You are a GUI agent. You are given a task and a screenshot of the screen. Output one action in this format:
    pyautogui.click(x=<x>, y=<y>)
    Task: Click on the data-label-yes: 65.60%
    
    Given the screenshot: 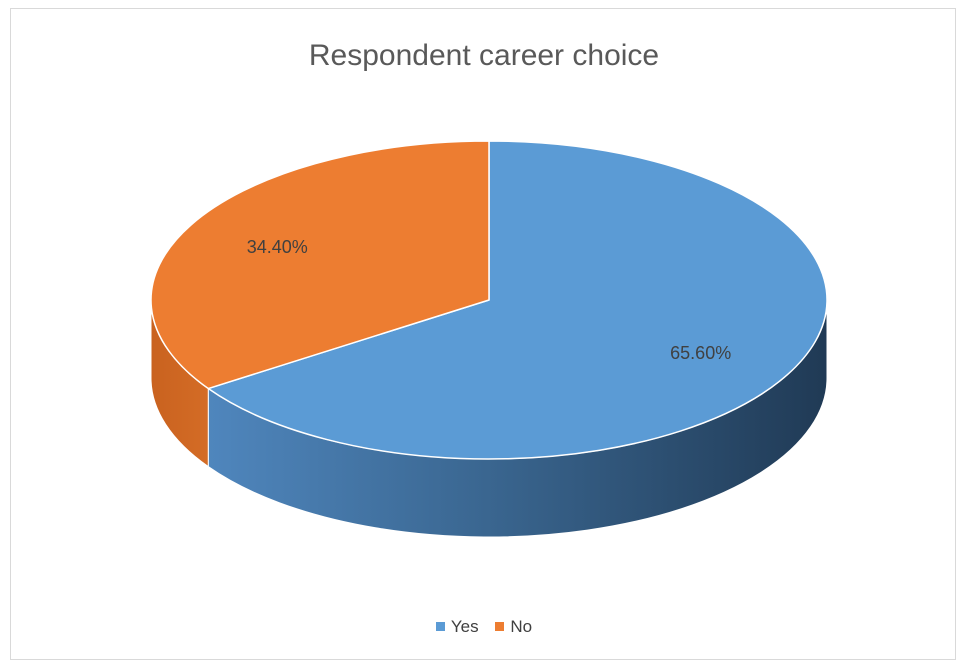 What is the action you would take?
    pyautogui.click(x=700, y=353)
    